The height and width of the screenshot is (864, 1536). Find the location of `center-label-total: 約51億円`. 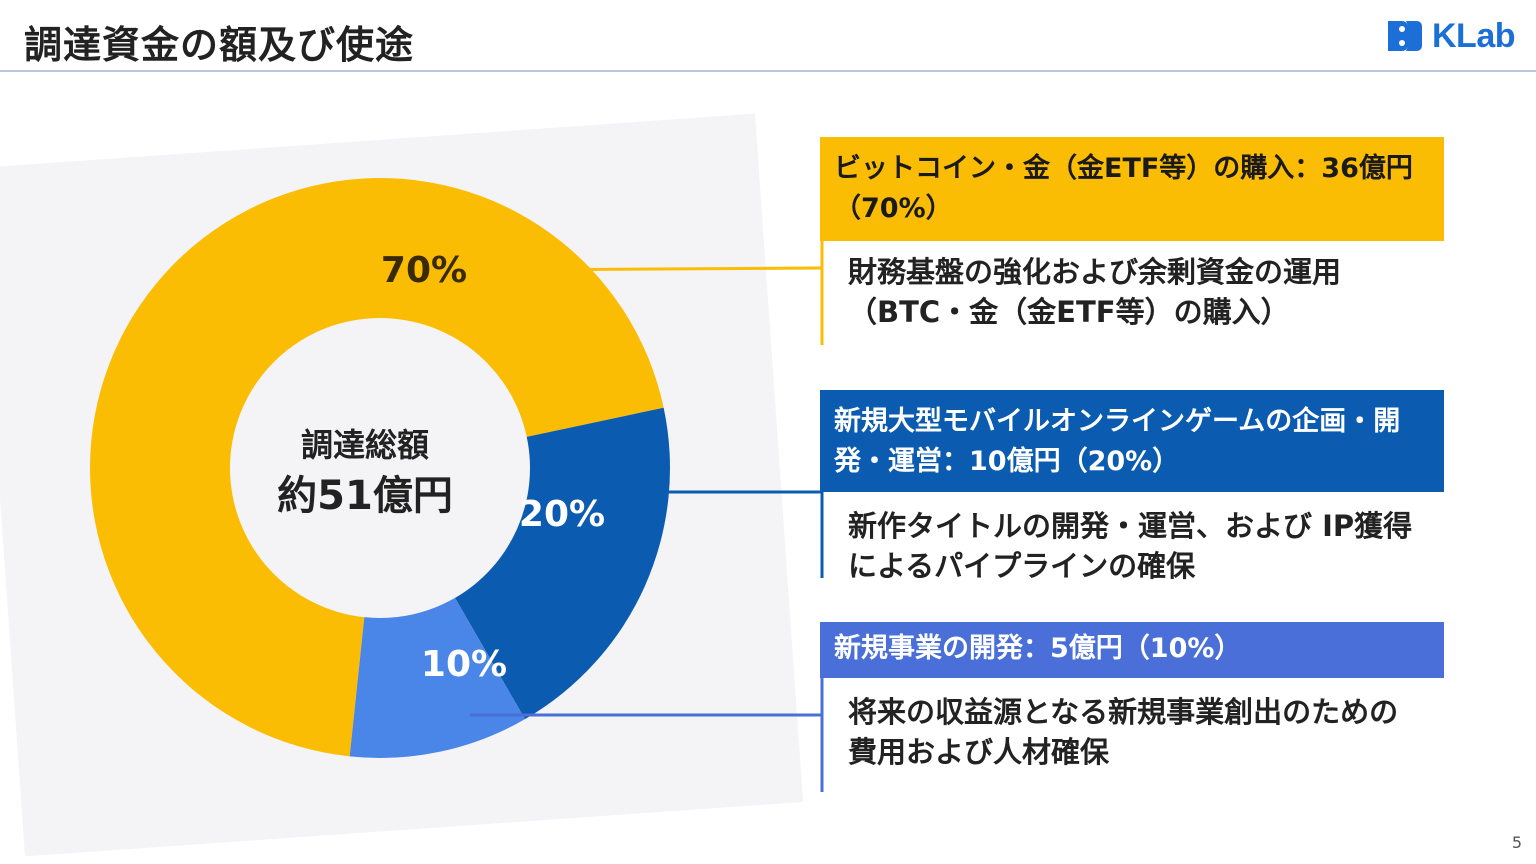

center-label-total: 約51億円 is located at coordinates (365, 496).